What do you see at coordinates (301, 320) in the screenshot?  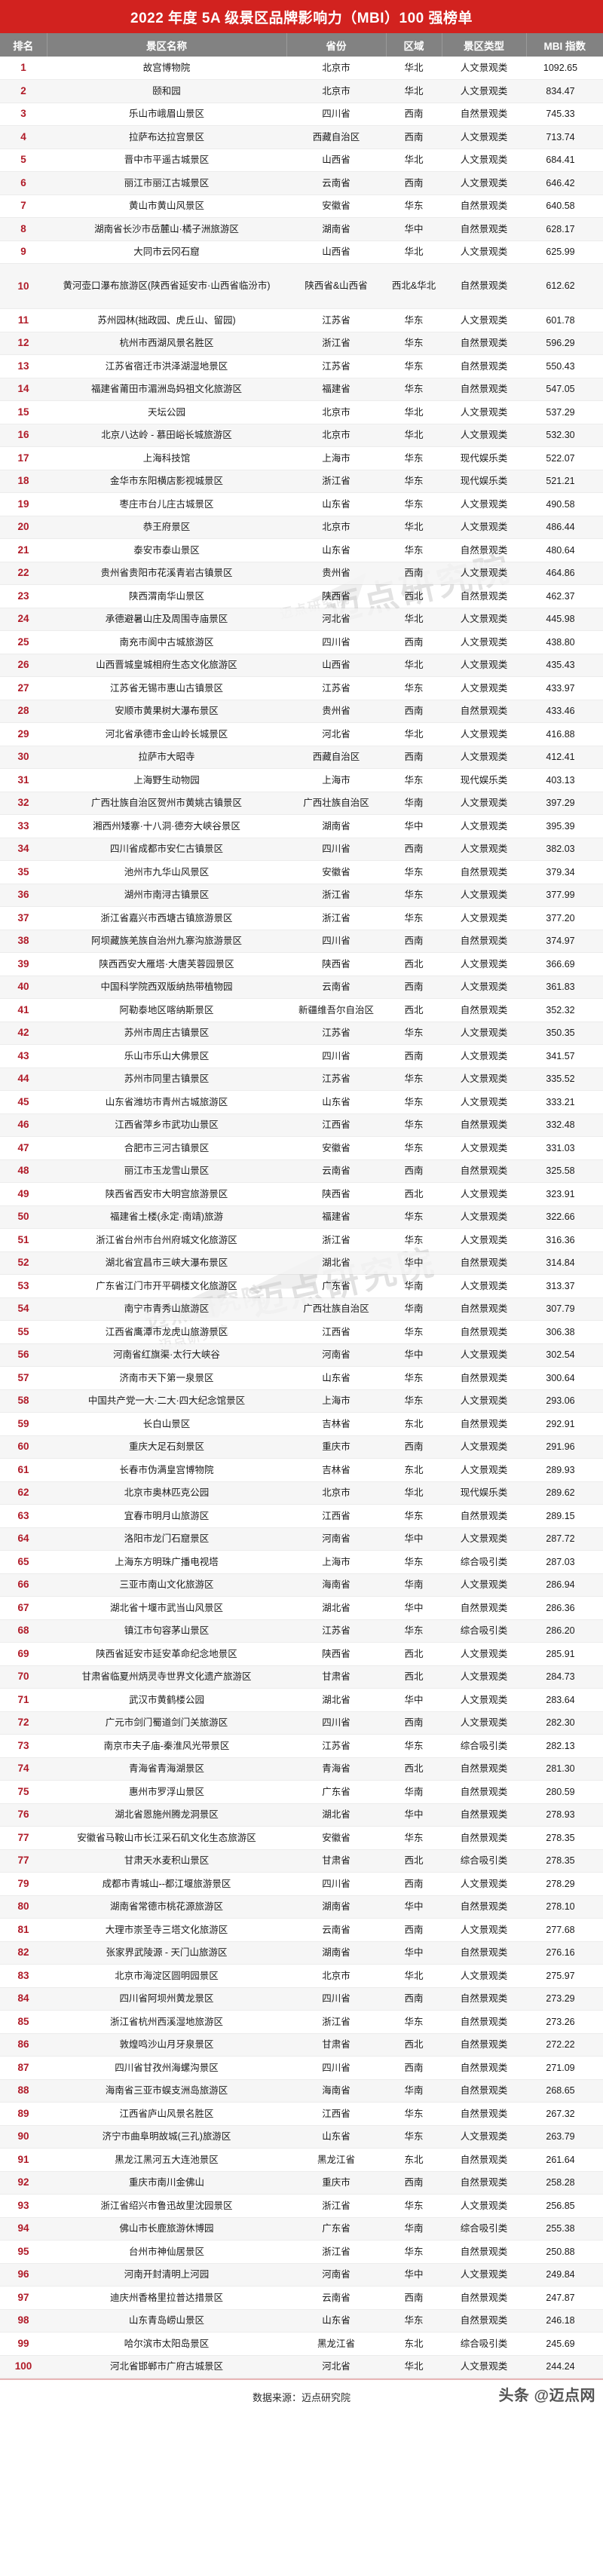 I see `table-row: 11 苏州园林(拙政园、虎丘山、留园) 江苏省 华东 人文景观类 601.78` at bounding box center [301, 320].